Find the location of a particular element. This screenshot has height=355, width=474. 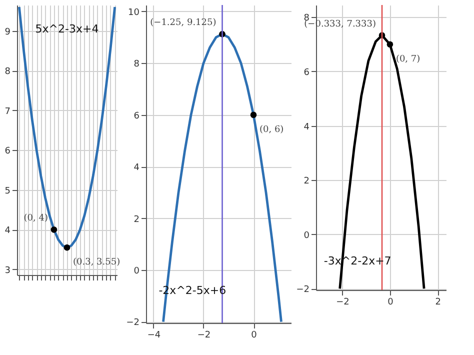

data-label: (−1.25, 9.125) is located at coordinates (183, 23).